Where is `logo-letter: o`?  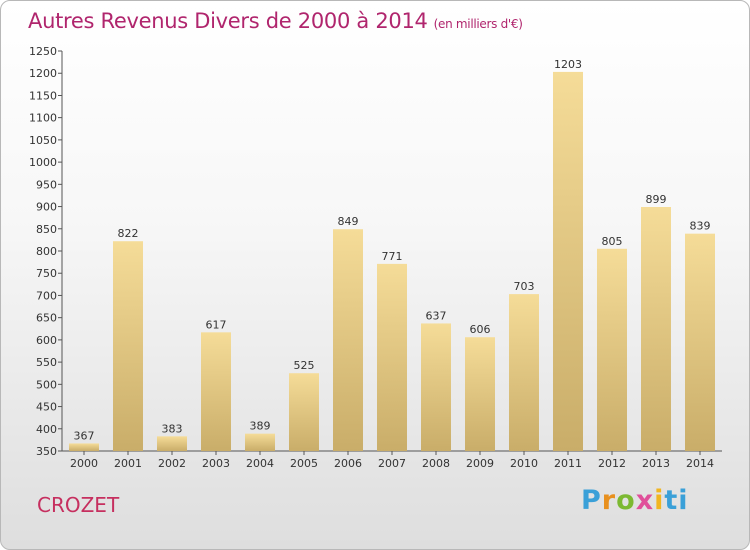
logo-letter: o is located at coordinates (626, 500).